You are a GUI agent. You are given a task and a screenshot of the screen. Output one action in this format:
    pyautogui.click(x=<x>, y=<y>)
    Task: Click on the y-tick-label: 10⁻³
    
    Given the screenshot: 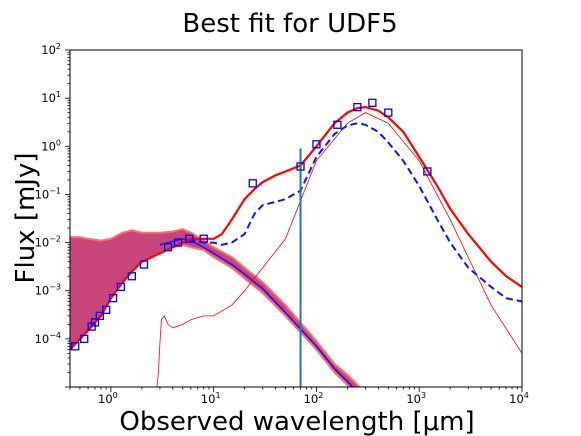 What is the action you would take?
    pyautogui.click(x=48, y=290)
    